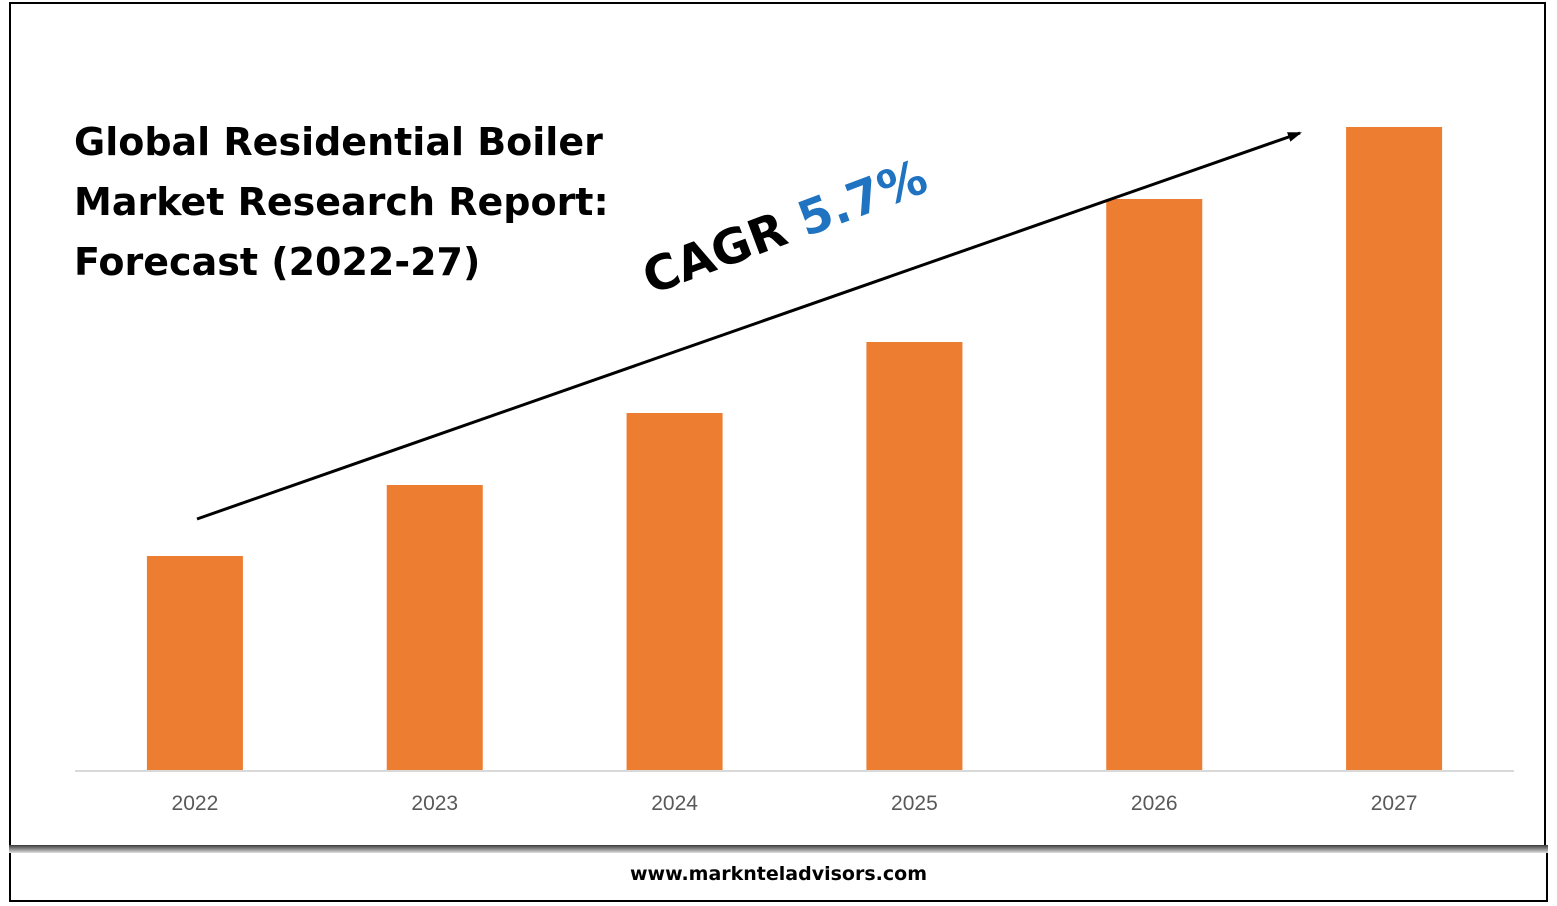 The width and height of the screenshot is (1557, 906). What do you see at coordinates (1394, 803) in the screenshot?
I see `x-tick-label-2027: 2027` at bounding box center [1394, 803].